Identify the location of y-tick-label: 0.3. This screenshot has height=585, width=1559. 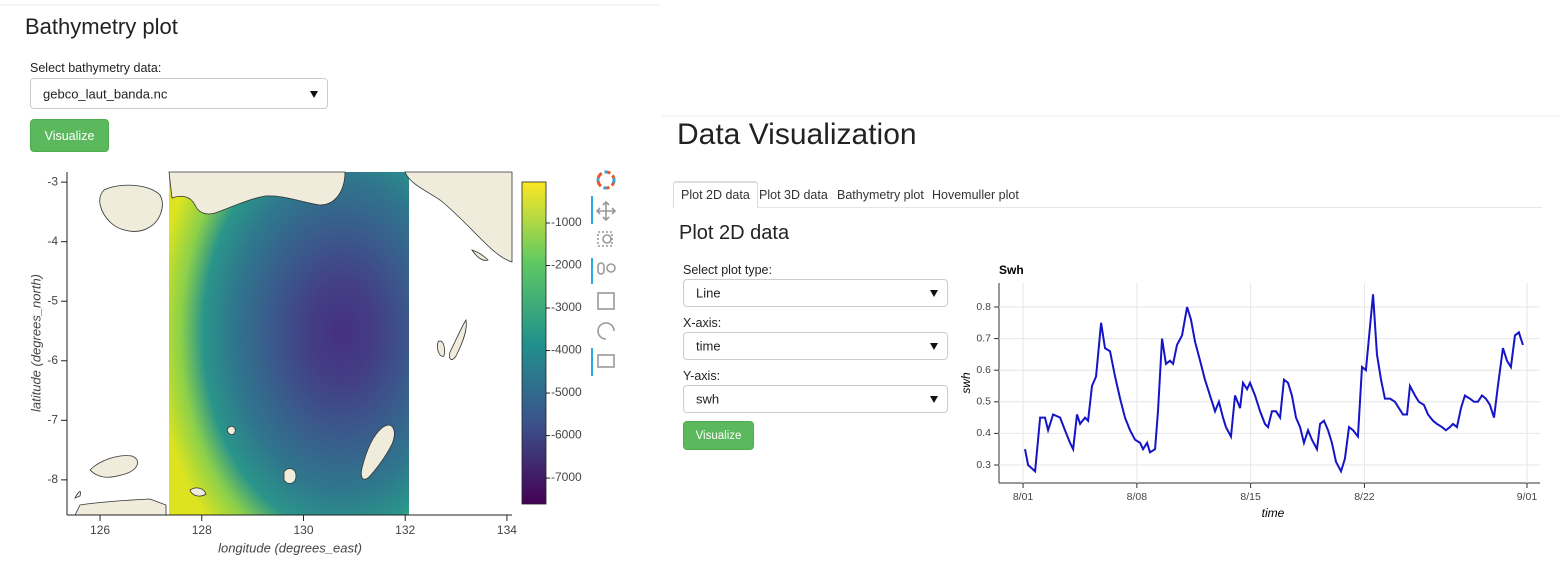
(983, 465).